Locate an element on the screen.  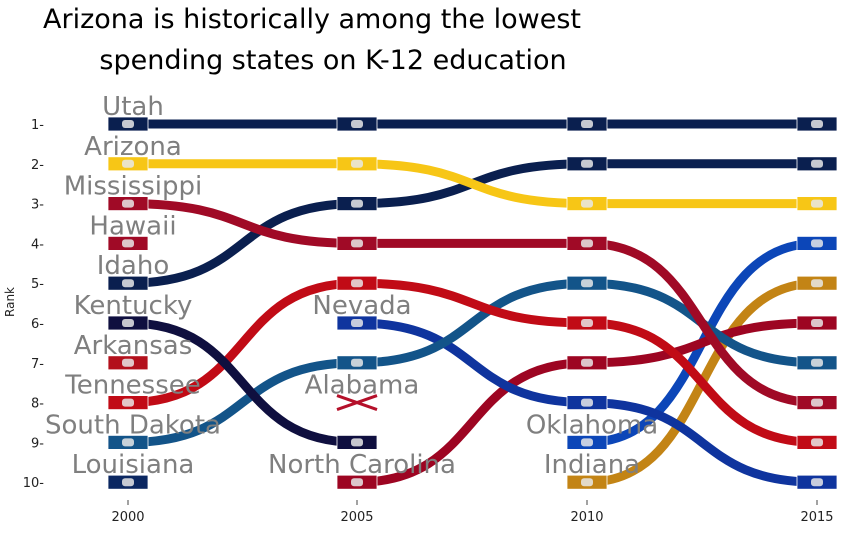
state-label: Hawaii is located at coordinates (132, 226).